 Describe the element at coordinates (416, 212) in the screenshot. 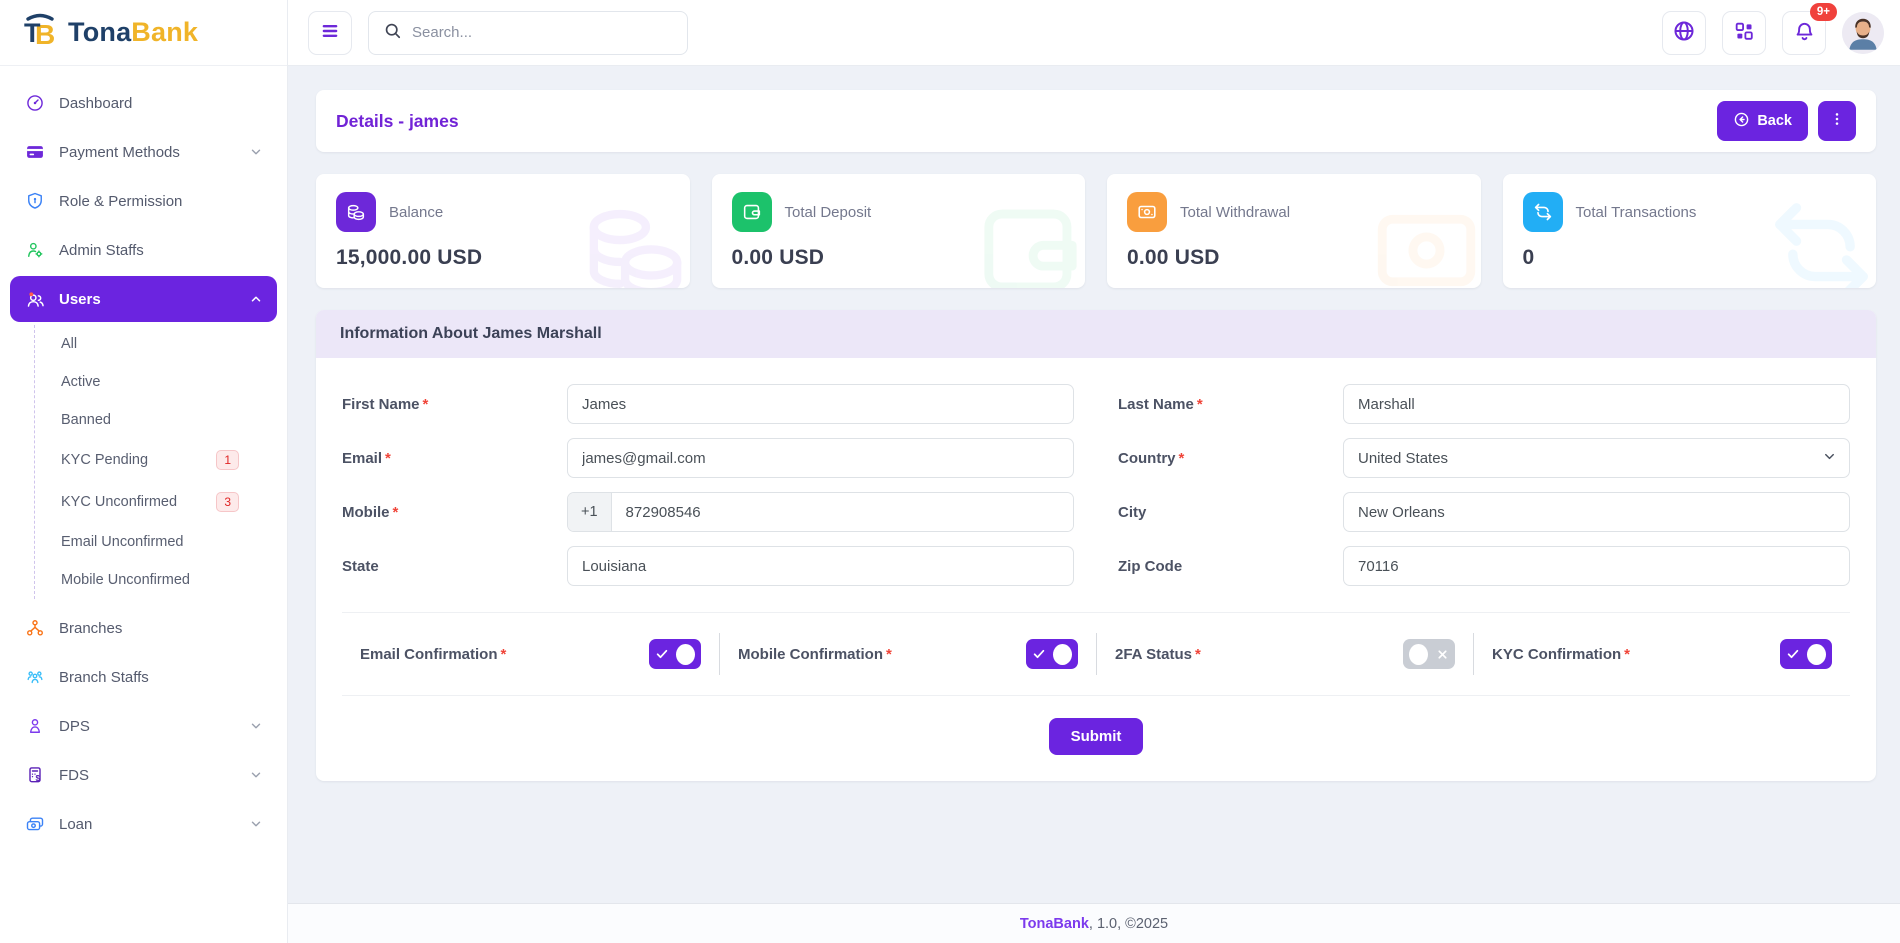

I see `stat-label: Balance` at that location.